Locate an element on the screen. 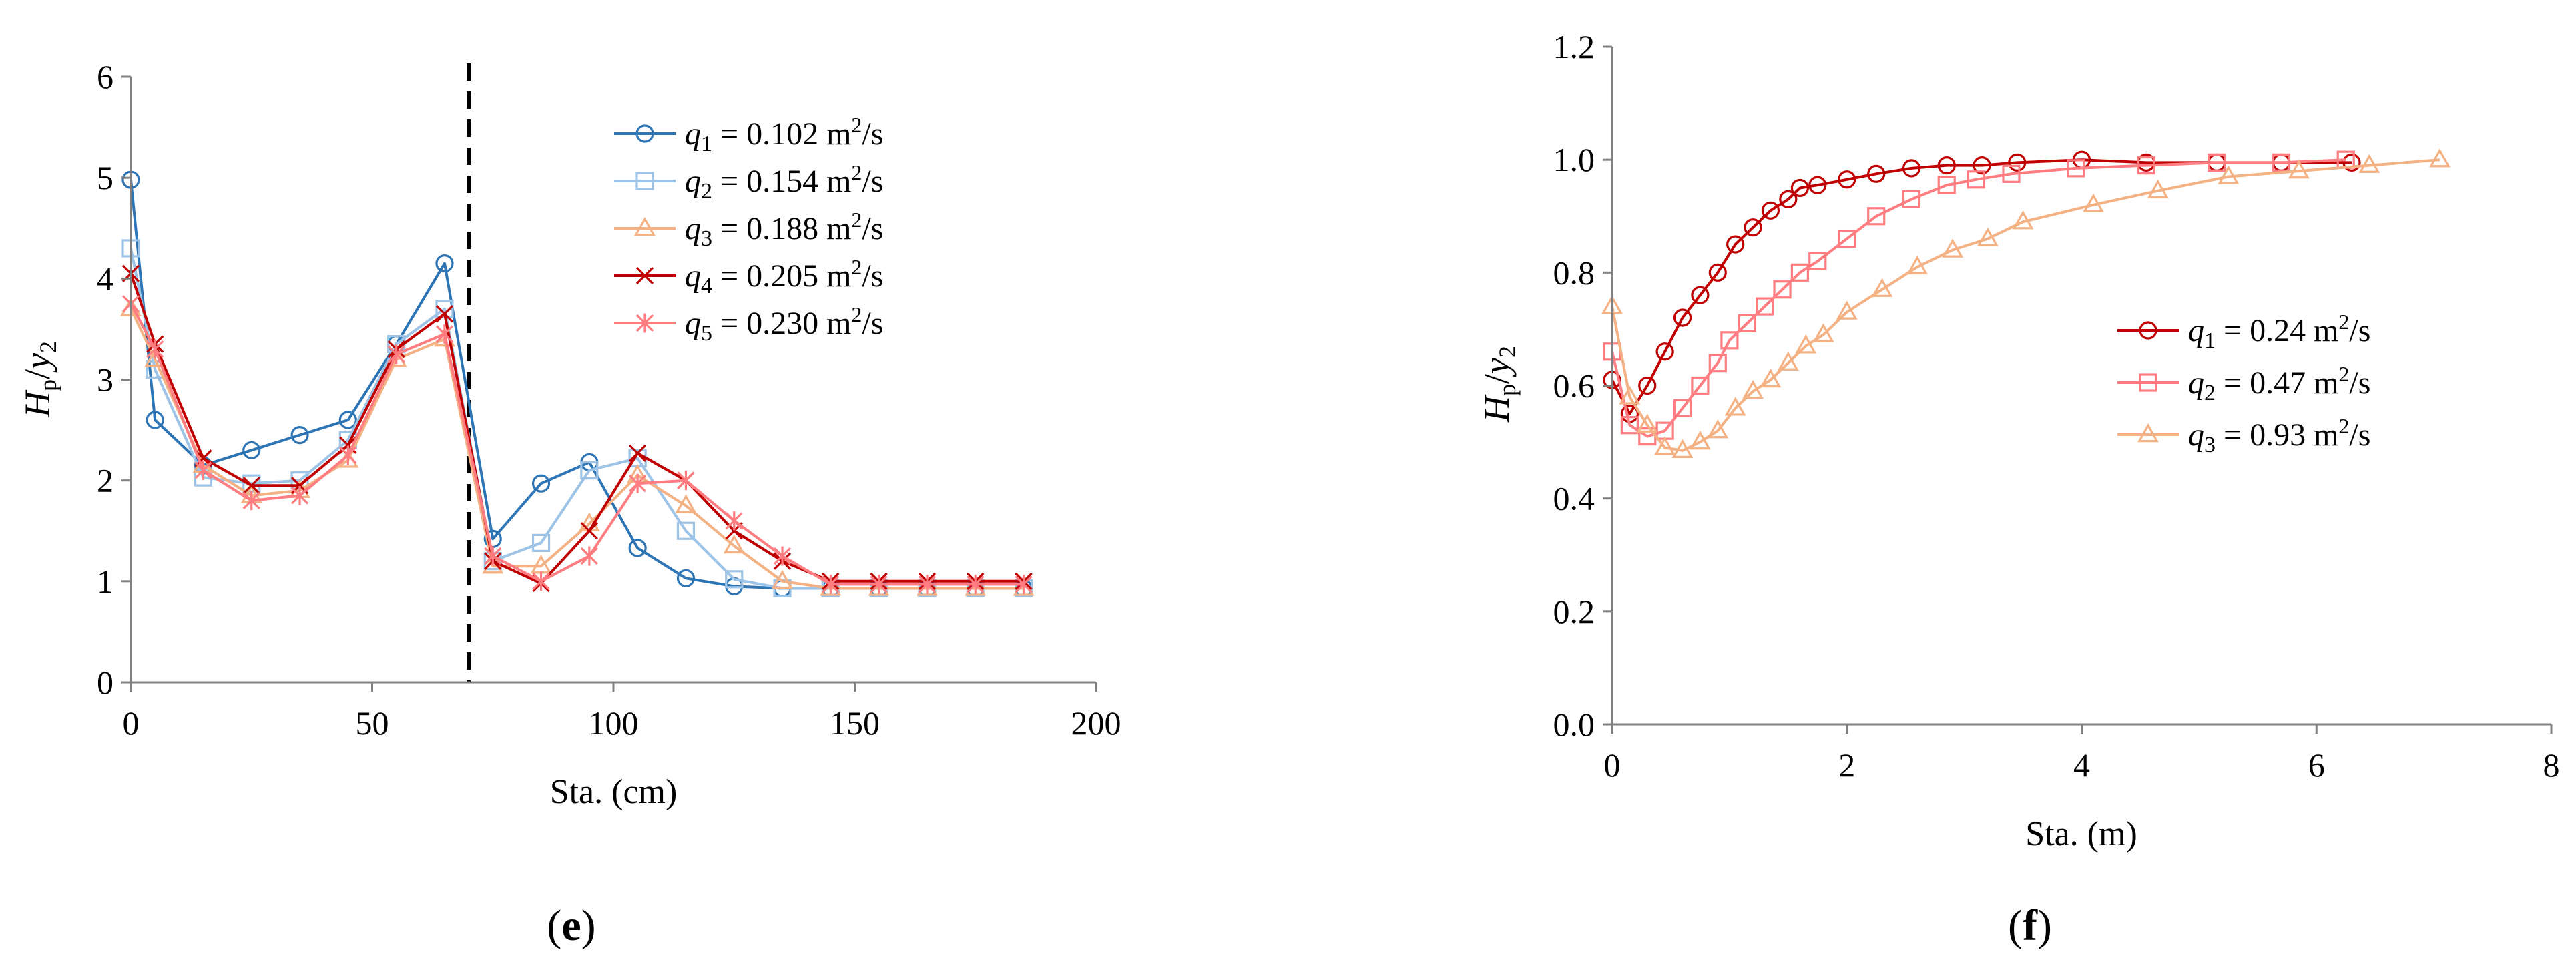 The width and height of the screenshot is (2576, 964). legend-label: q1 = 0.102 m2/s is located at coordinates (784, 134).